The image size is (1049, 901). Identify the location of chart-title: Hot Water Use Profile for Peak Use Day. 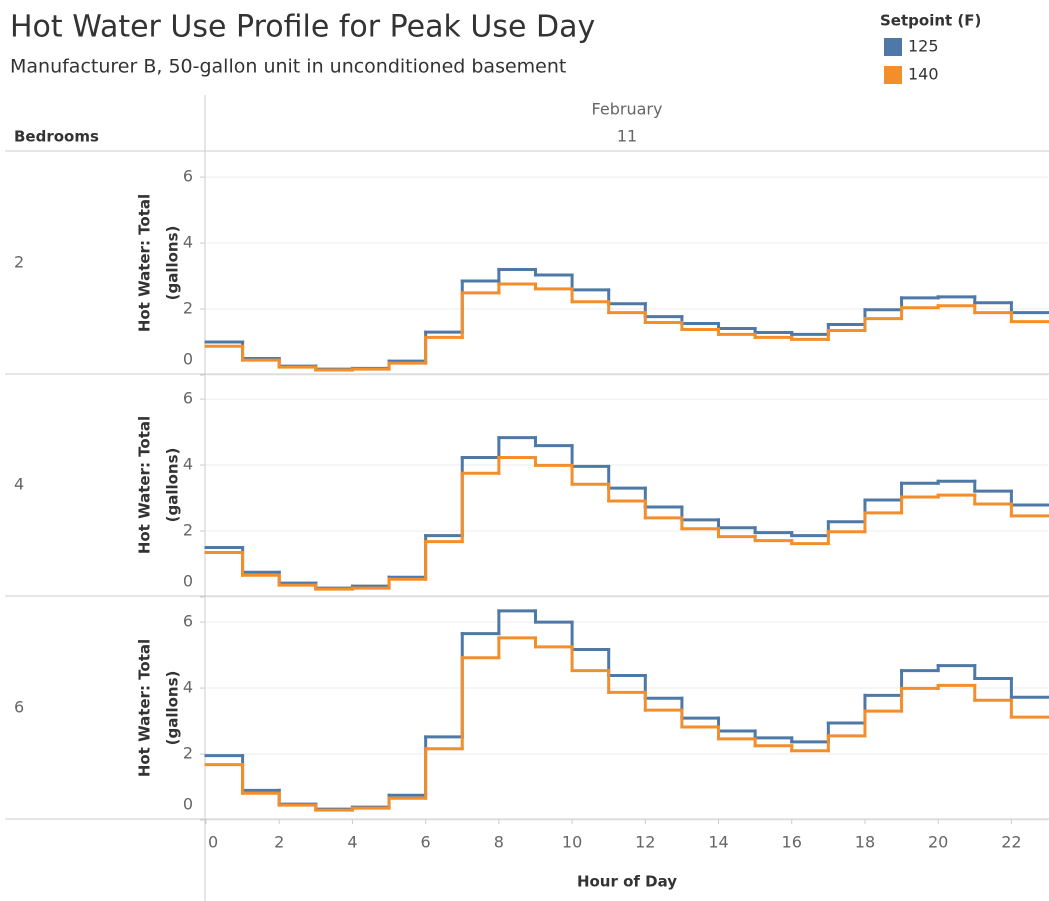
(302, 27).